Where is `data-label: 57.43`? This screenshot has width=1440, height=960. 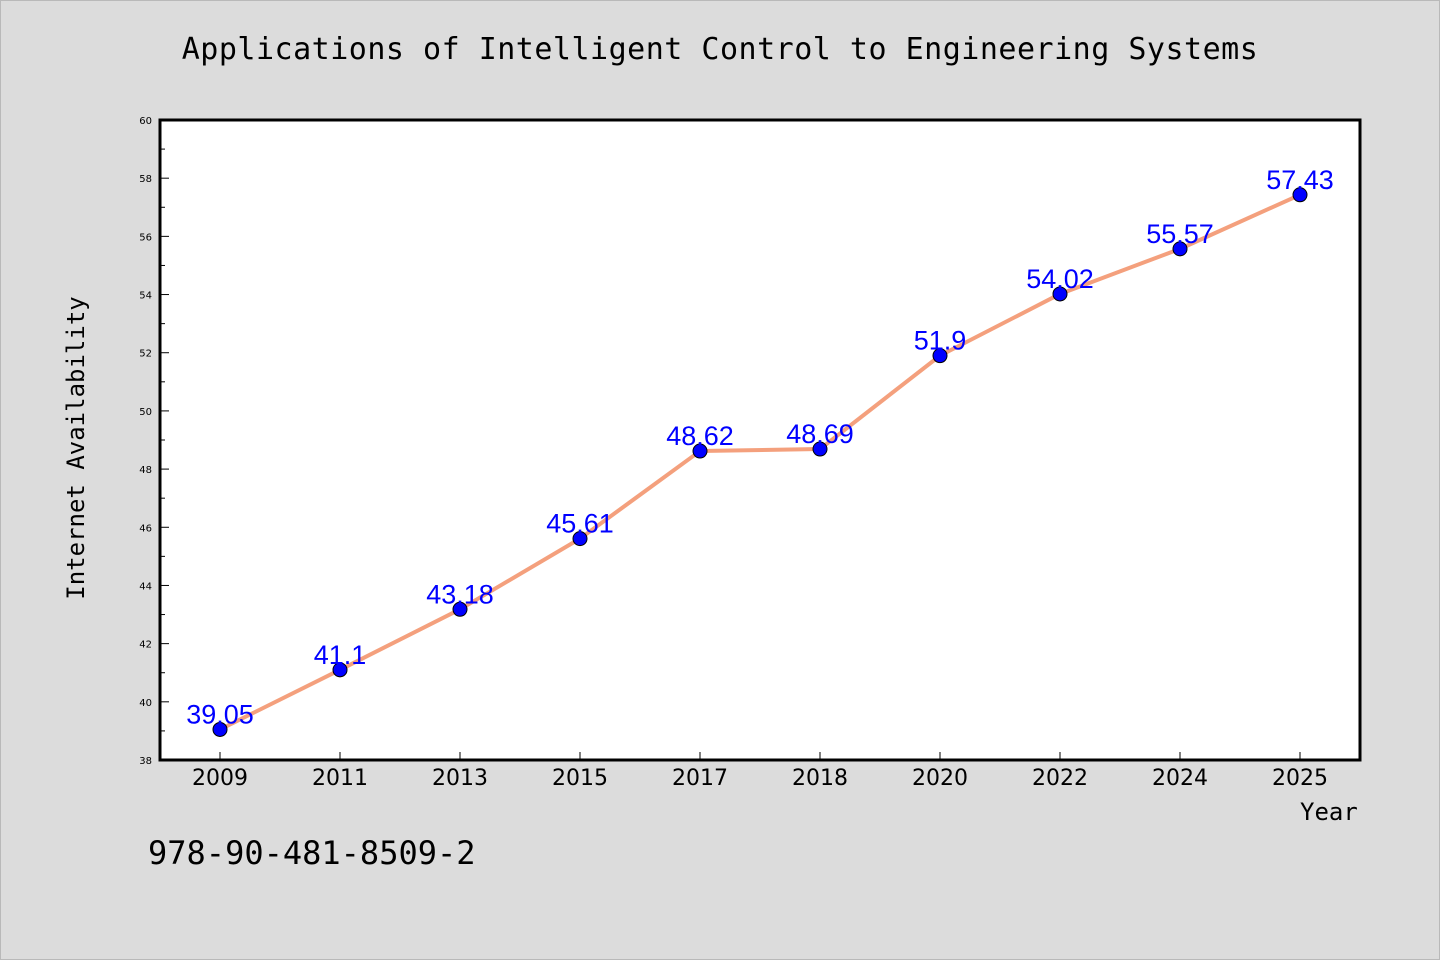 data-label: 57.43 is located at coordinates (1300, 180).